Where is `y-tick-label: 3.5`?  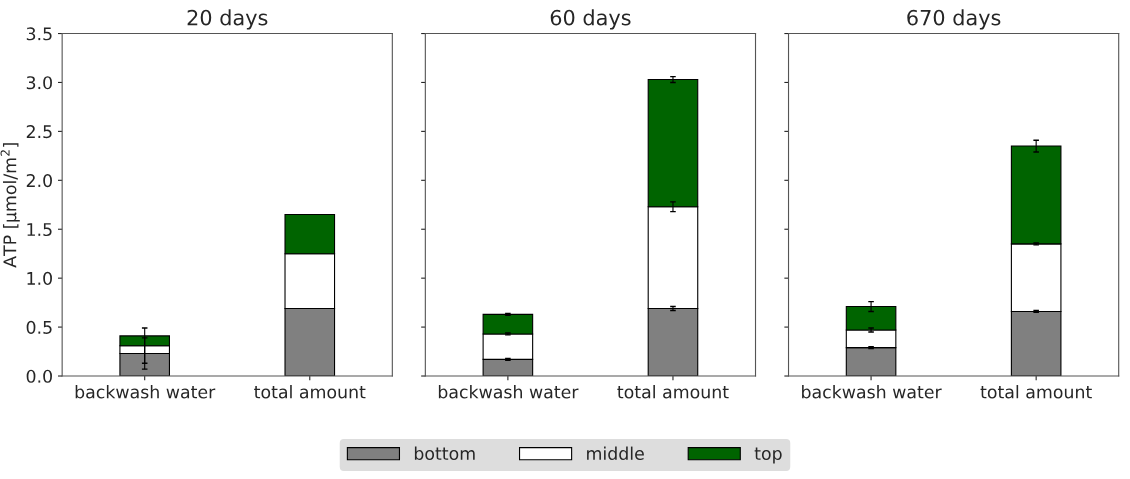
y-tick-label: 3.5 is located at coordinates (39, 34).